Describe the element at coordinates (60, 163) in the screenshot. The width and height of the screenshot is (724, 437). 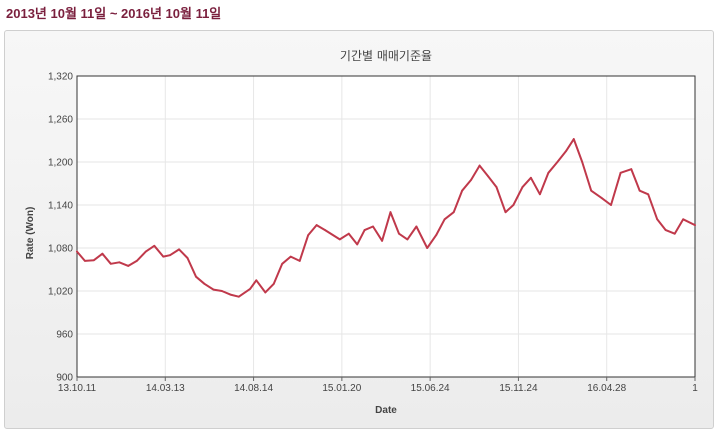
I see `y-tick-label: 1,200` at that location.